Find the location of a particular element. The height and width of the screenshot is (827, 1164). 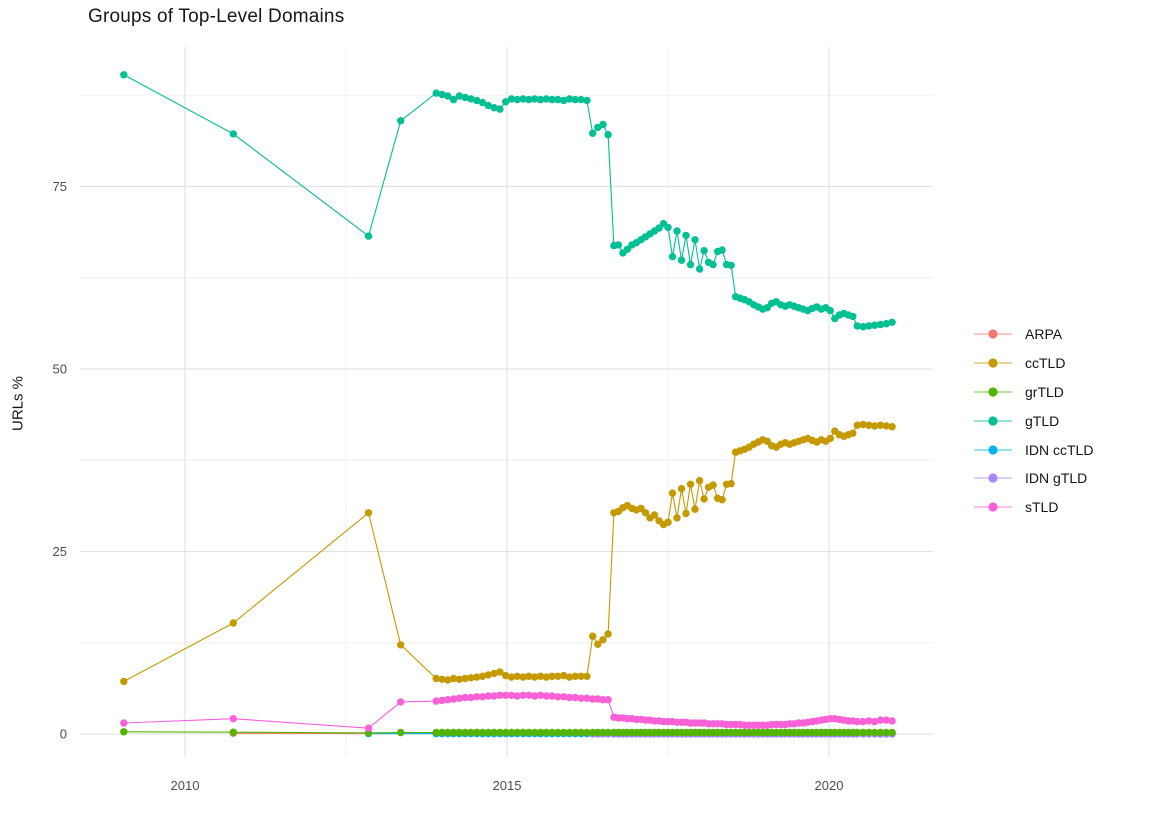

legend-item-gtld: gTLD is located at coordinates (1033, 420).